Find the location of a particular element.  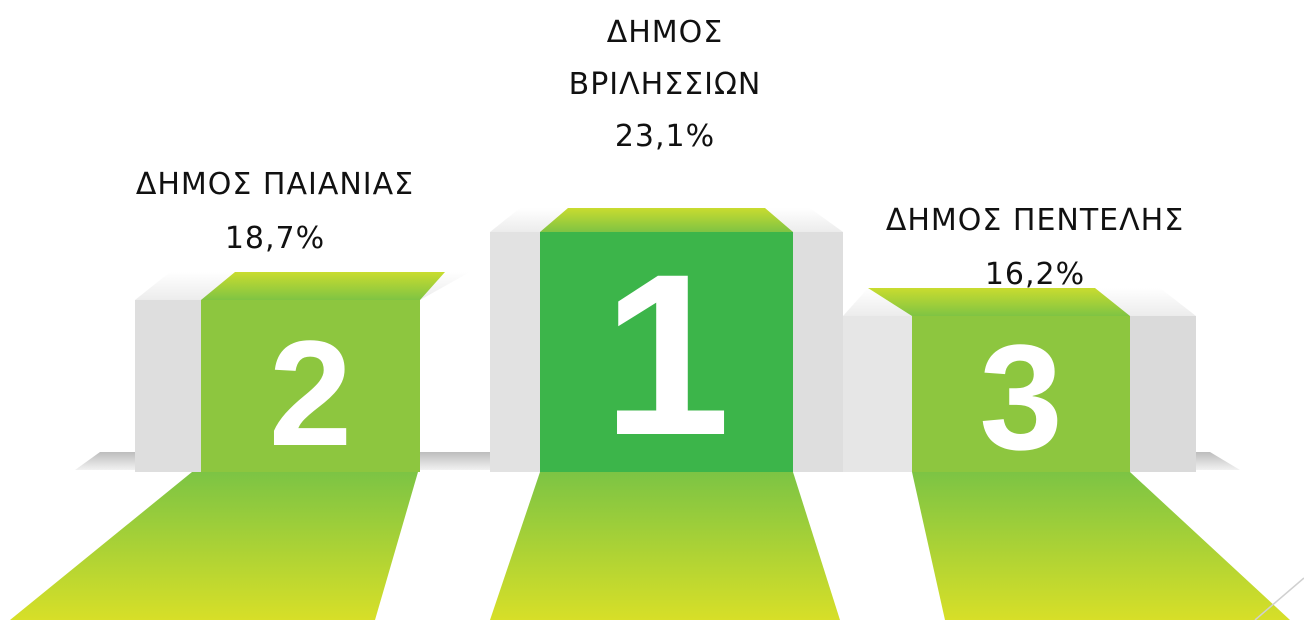

label-third-line1: ΔΗΜΟΣ ΠΕΝΤΕΛΗΣ is located at coordinates (1035, 220).